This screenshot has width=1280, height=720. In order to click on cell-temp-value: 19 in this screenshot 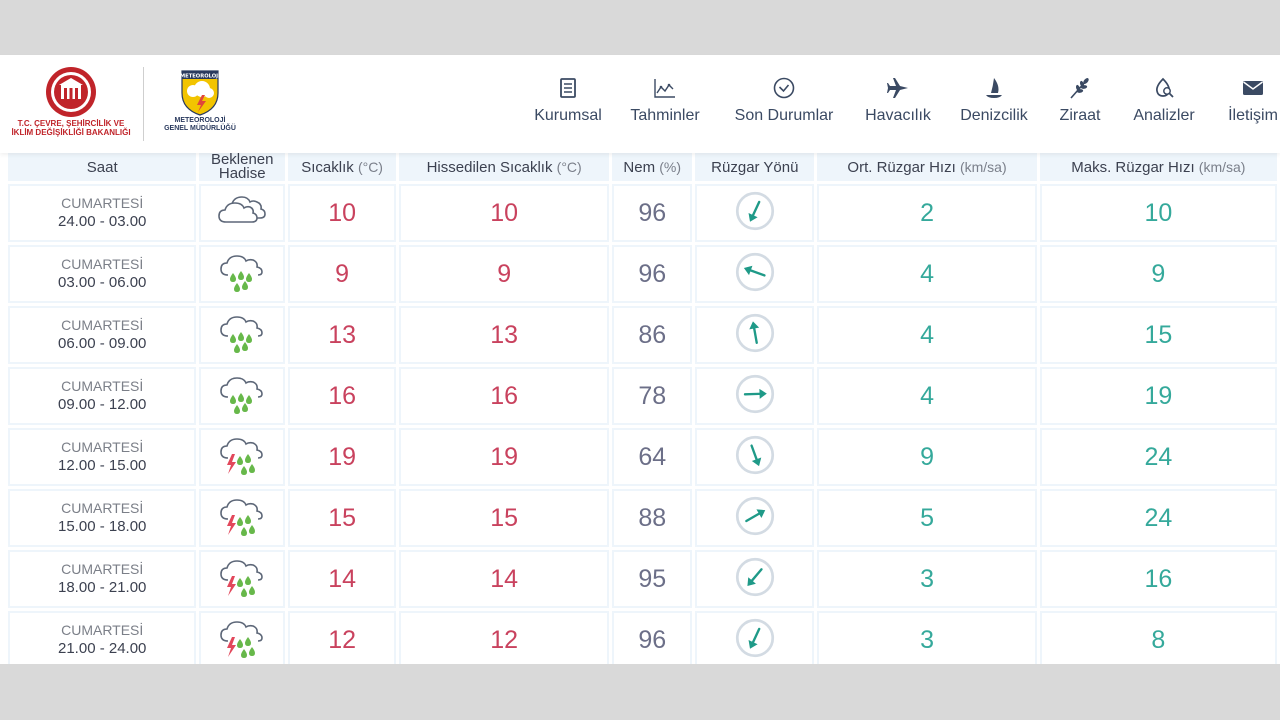, I will do `click(342, 456)`.